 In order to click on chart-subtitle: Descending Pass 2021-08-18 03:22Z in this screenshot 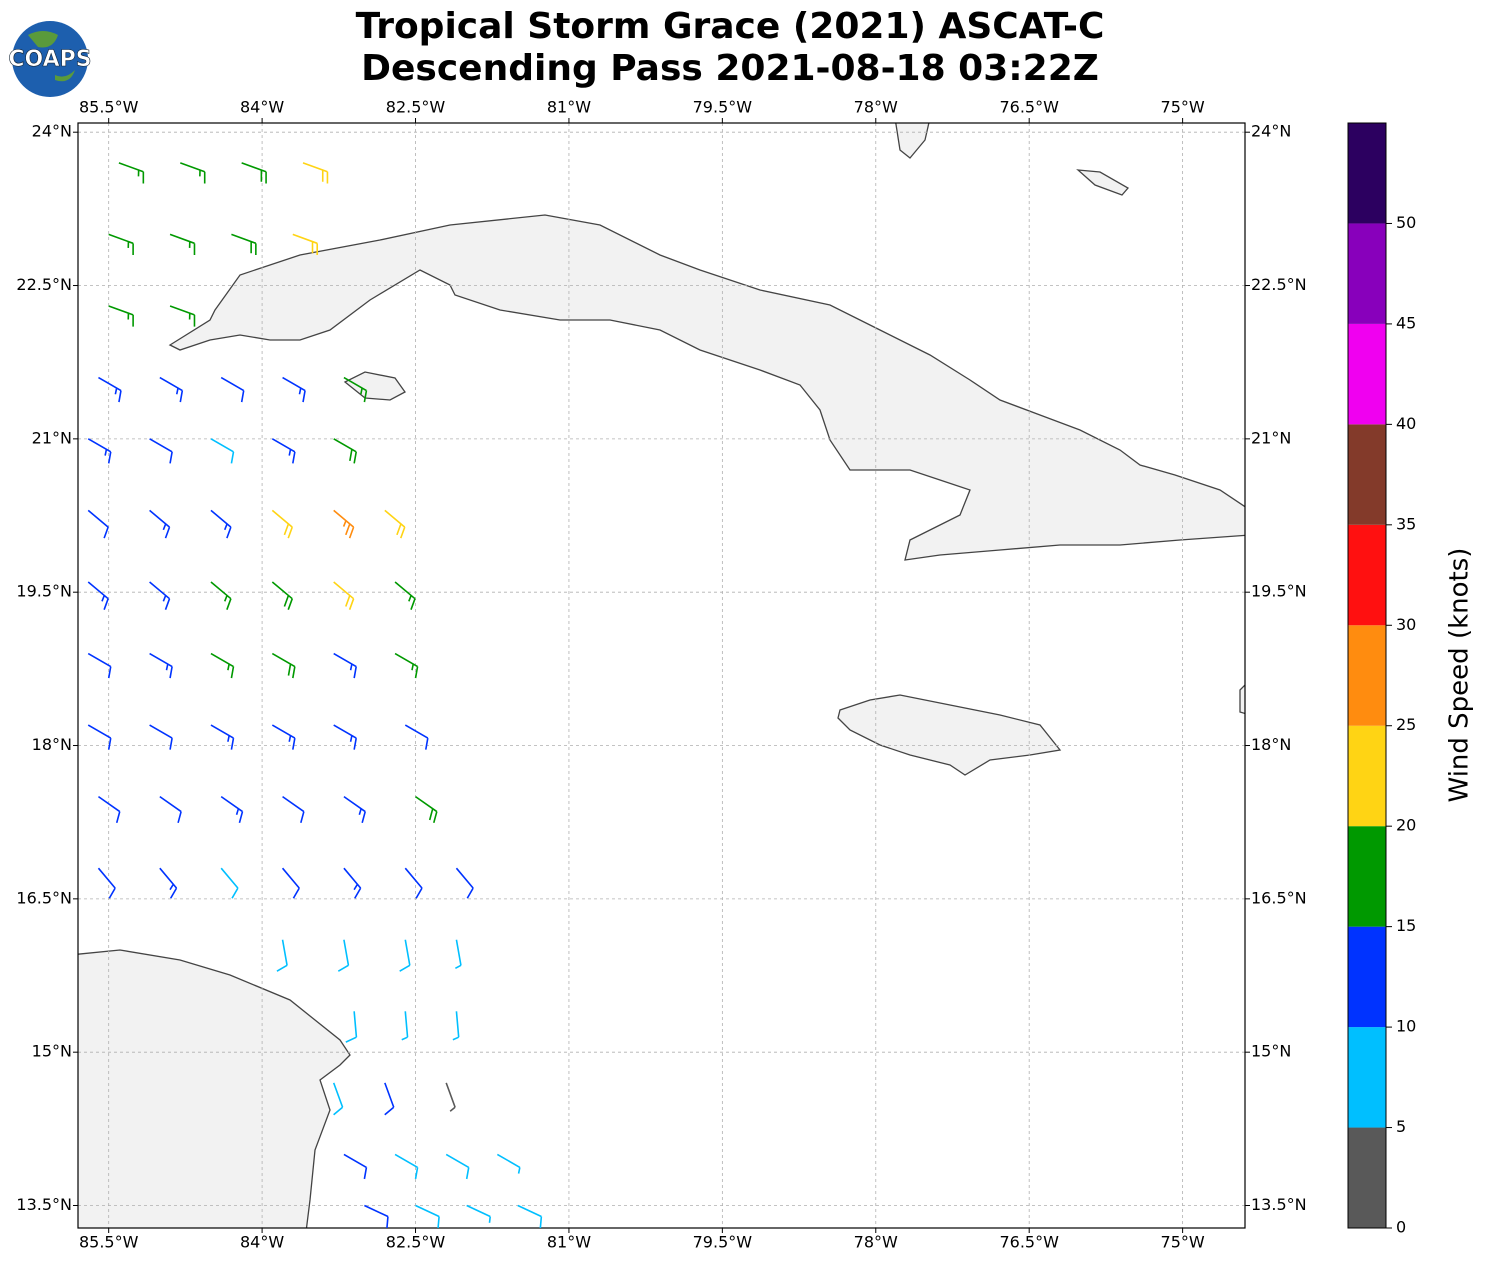, I will do `click(730, 68)`.